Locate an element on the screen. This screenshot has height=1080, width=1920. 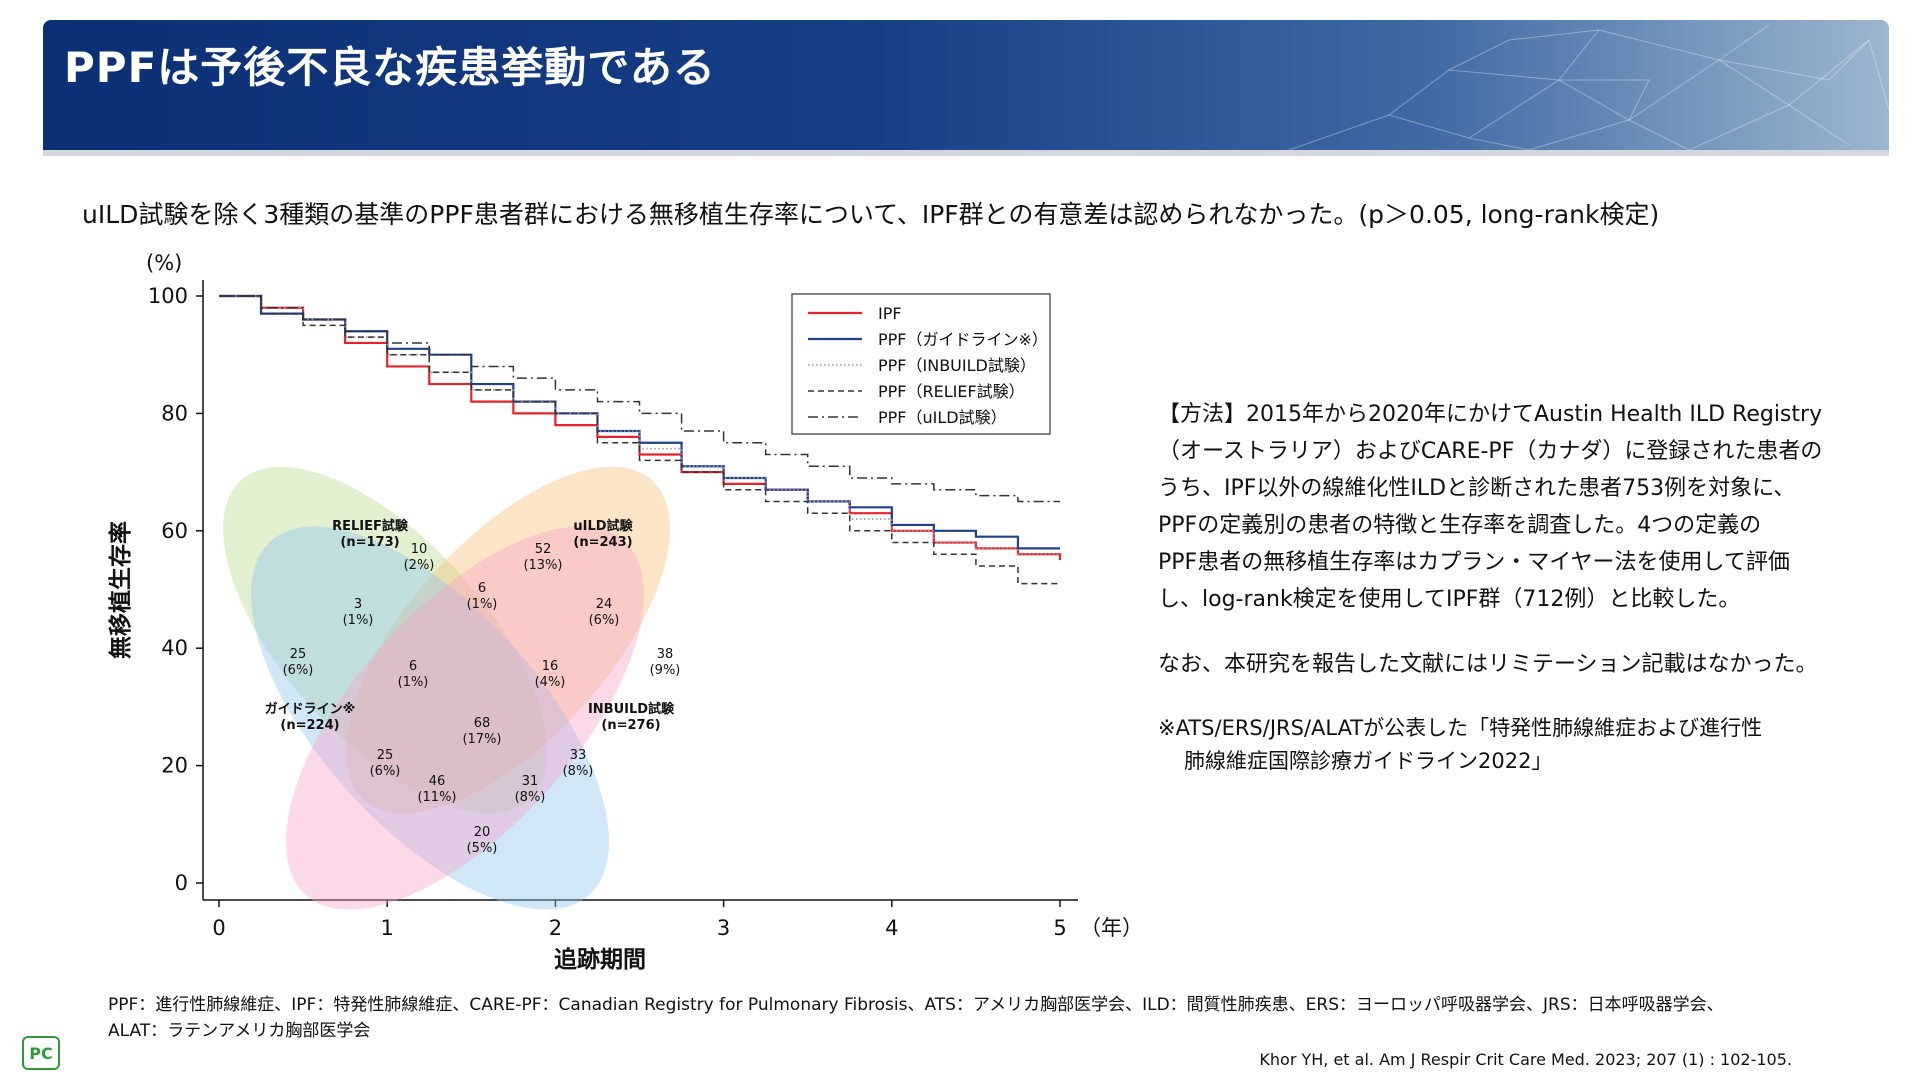
venn-set-label: RELIEF試験 is located at coordinates (370, 526).